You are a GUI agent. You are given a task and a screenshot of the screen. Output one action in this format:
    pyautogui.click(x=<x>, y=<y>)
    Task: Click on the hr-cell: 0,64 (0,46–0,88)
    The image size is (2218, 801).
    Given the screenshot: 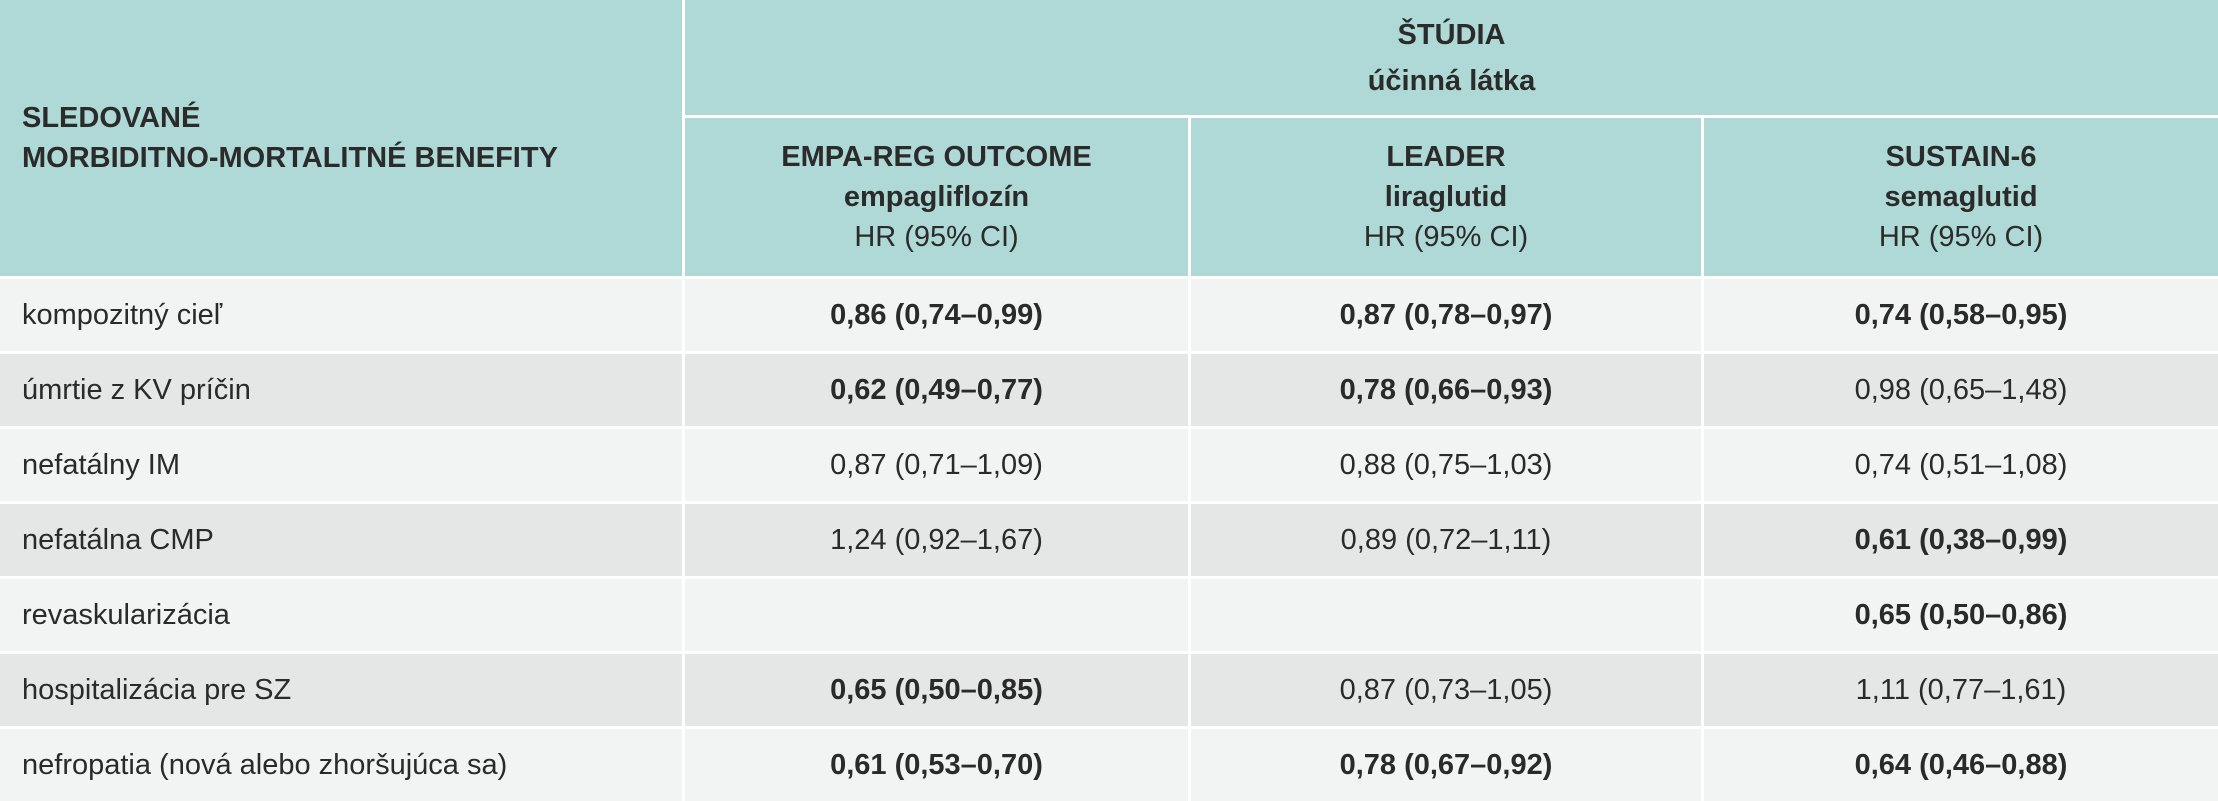 What is the action you would take?
    pyautogui.click(x=1959, y=763)
    